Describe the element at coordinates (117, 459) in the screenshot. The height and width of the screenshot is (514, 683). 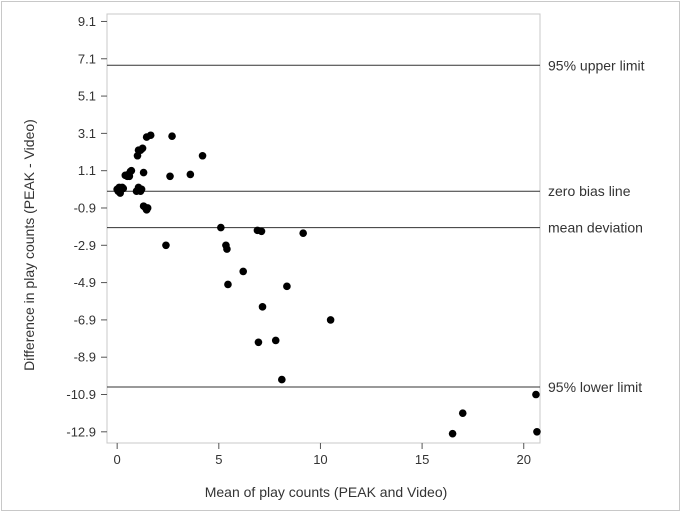
I see `x-tick-label: 0` at that location.